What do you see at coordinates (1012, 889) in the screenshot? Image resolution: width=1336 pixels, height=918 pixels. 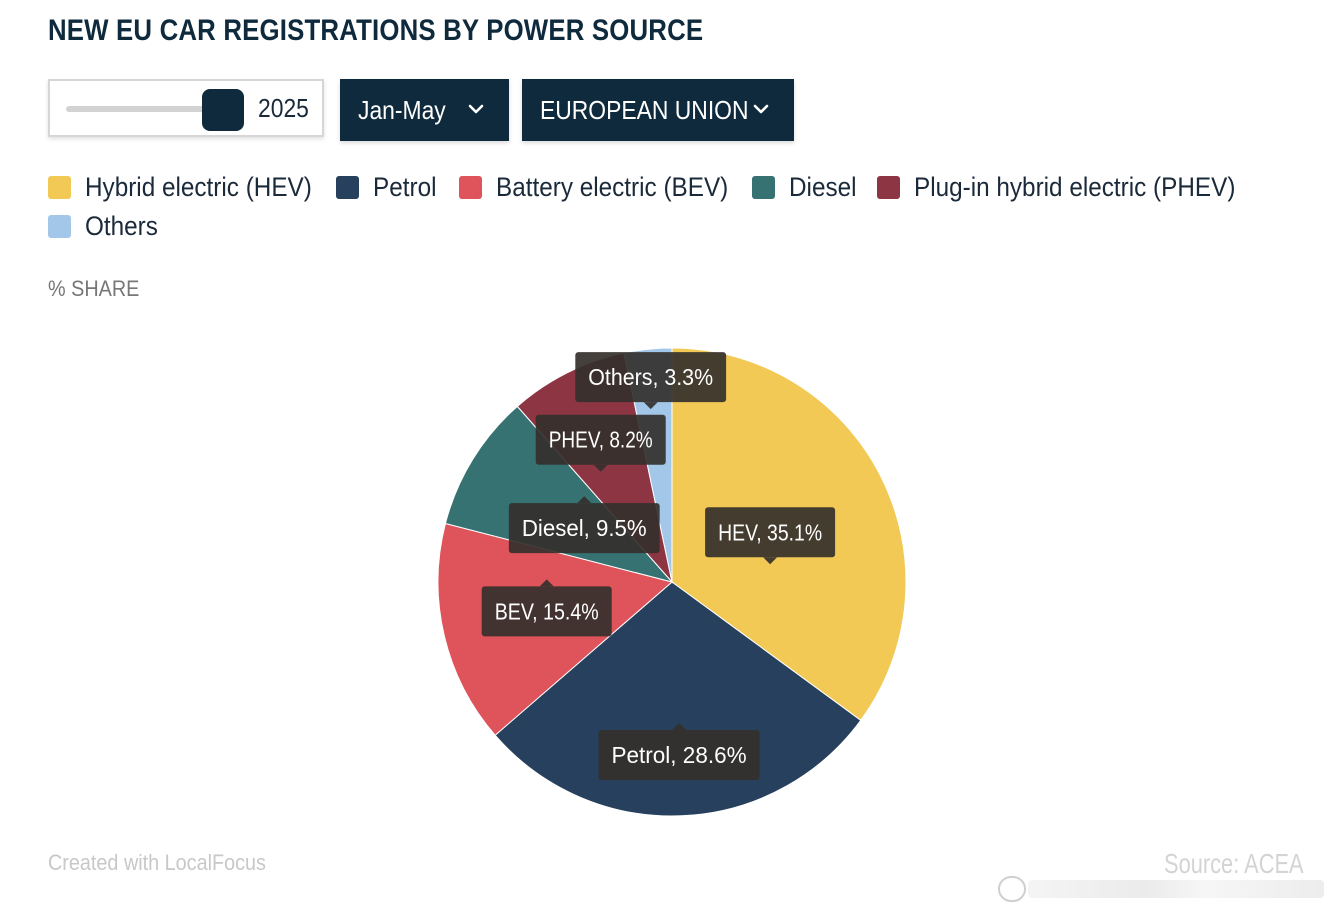 I see `toggle-icon` at bounding box center [1012, 889].